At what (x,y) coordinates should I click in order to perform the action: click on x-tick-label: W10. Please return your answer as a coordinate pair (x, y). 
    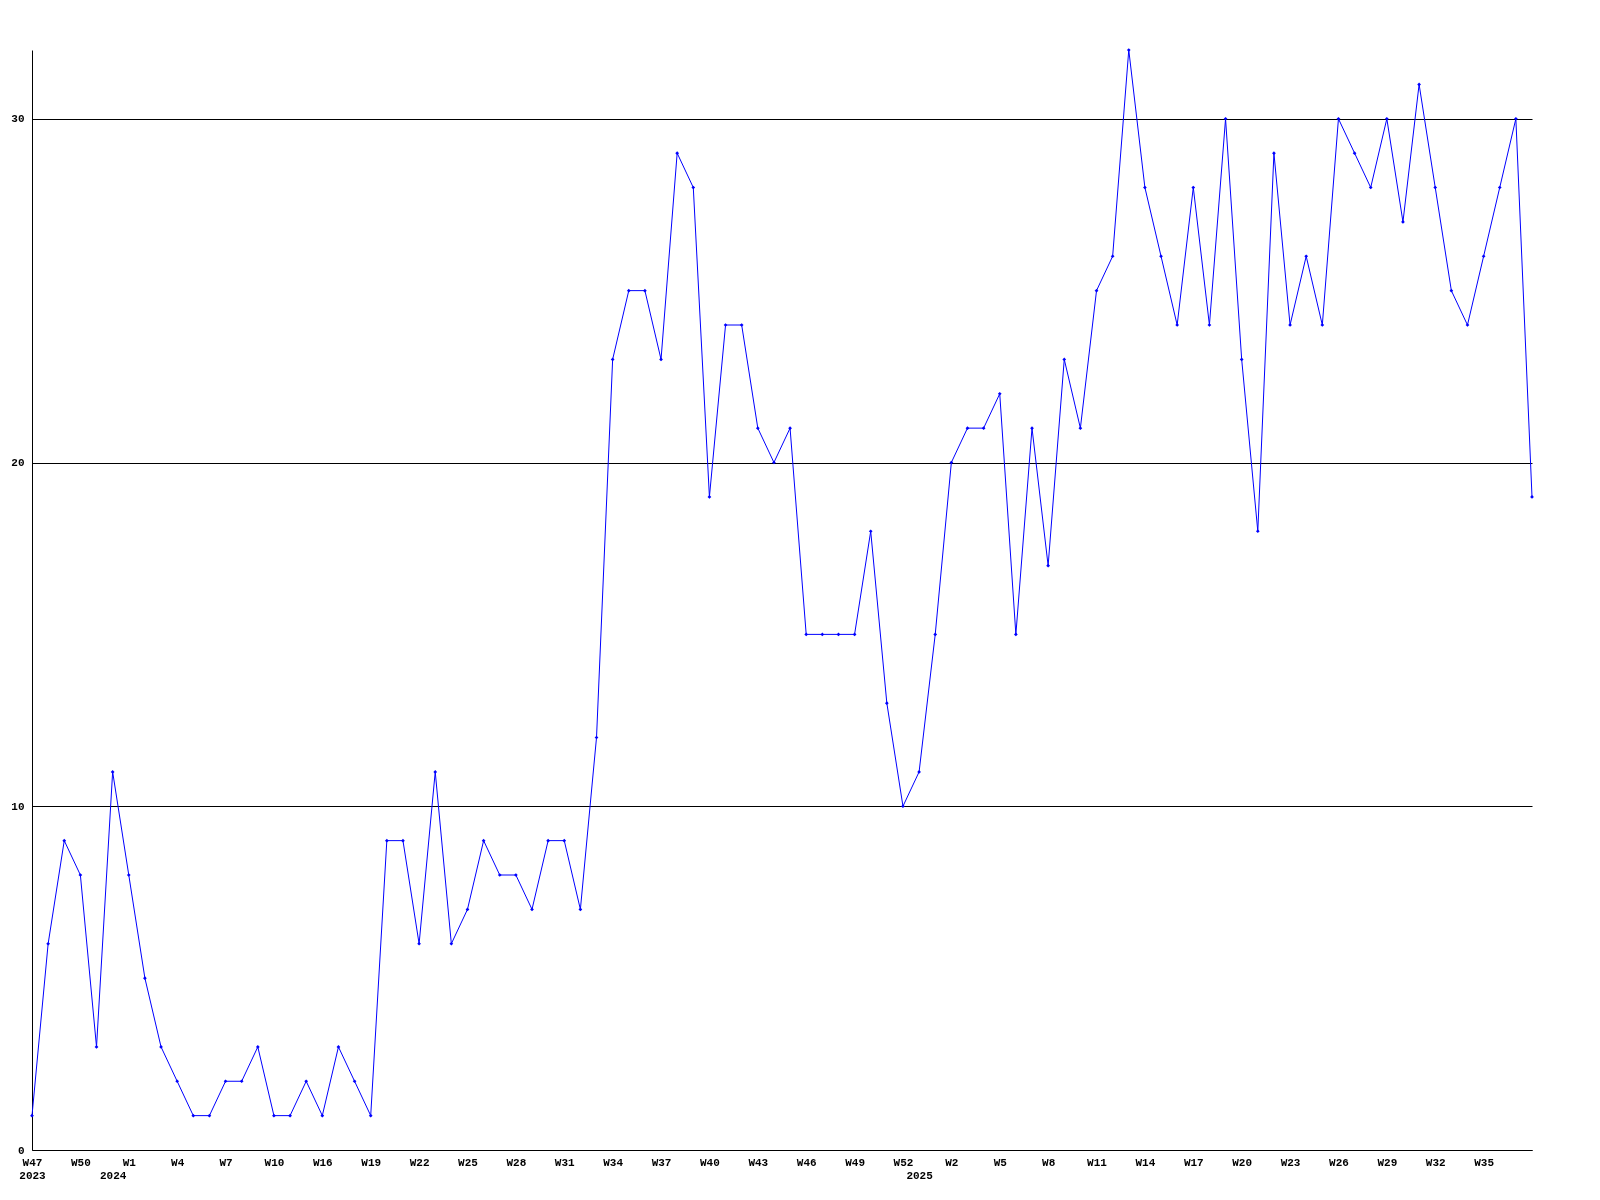
    Looking at the image, I should click on (274, 1162).